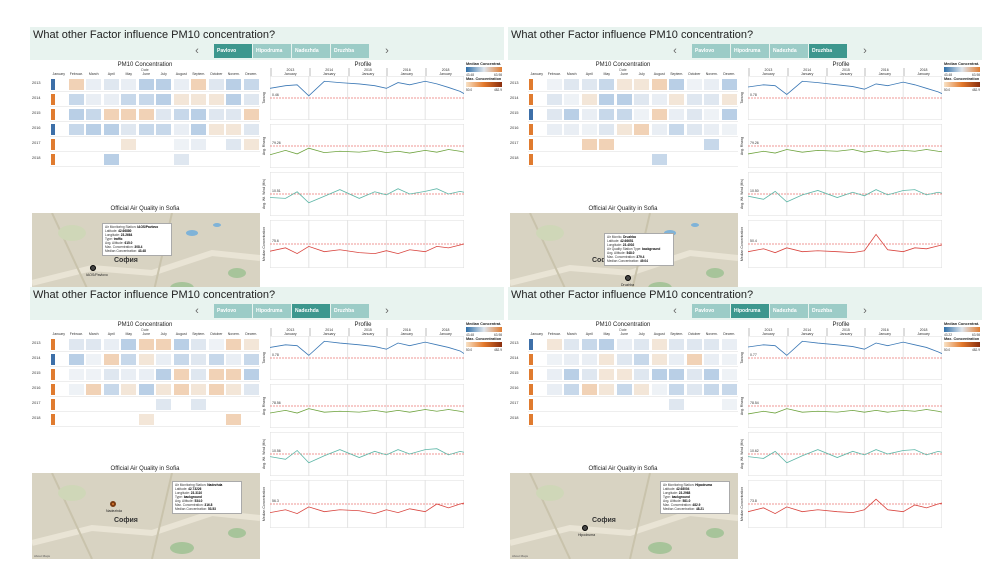 The width and height of the screenshot is (1000, 563). I want to click on year-label: 2013, so click(514, 83).